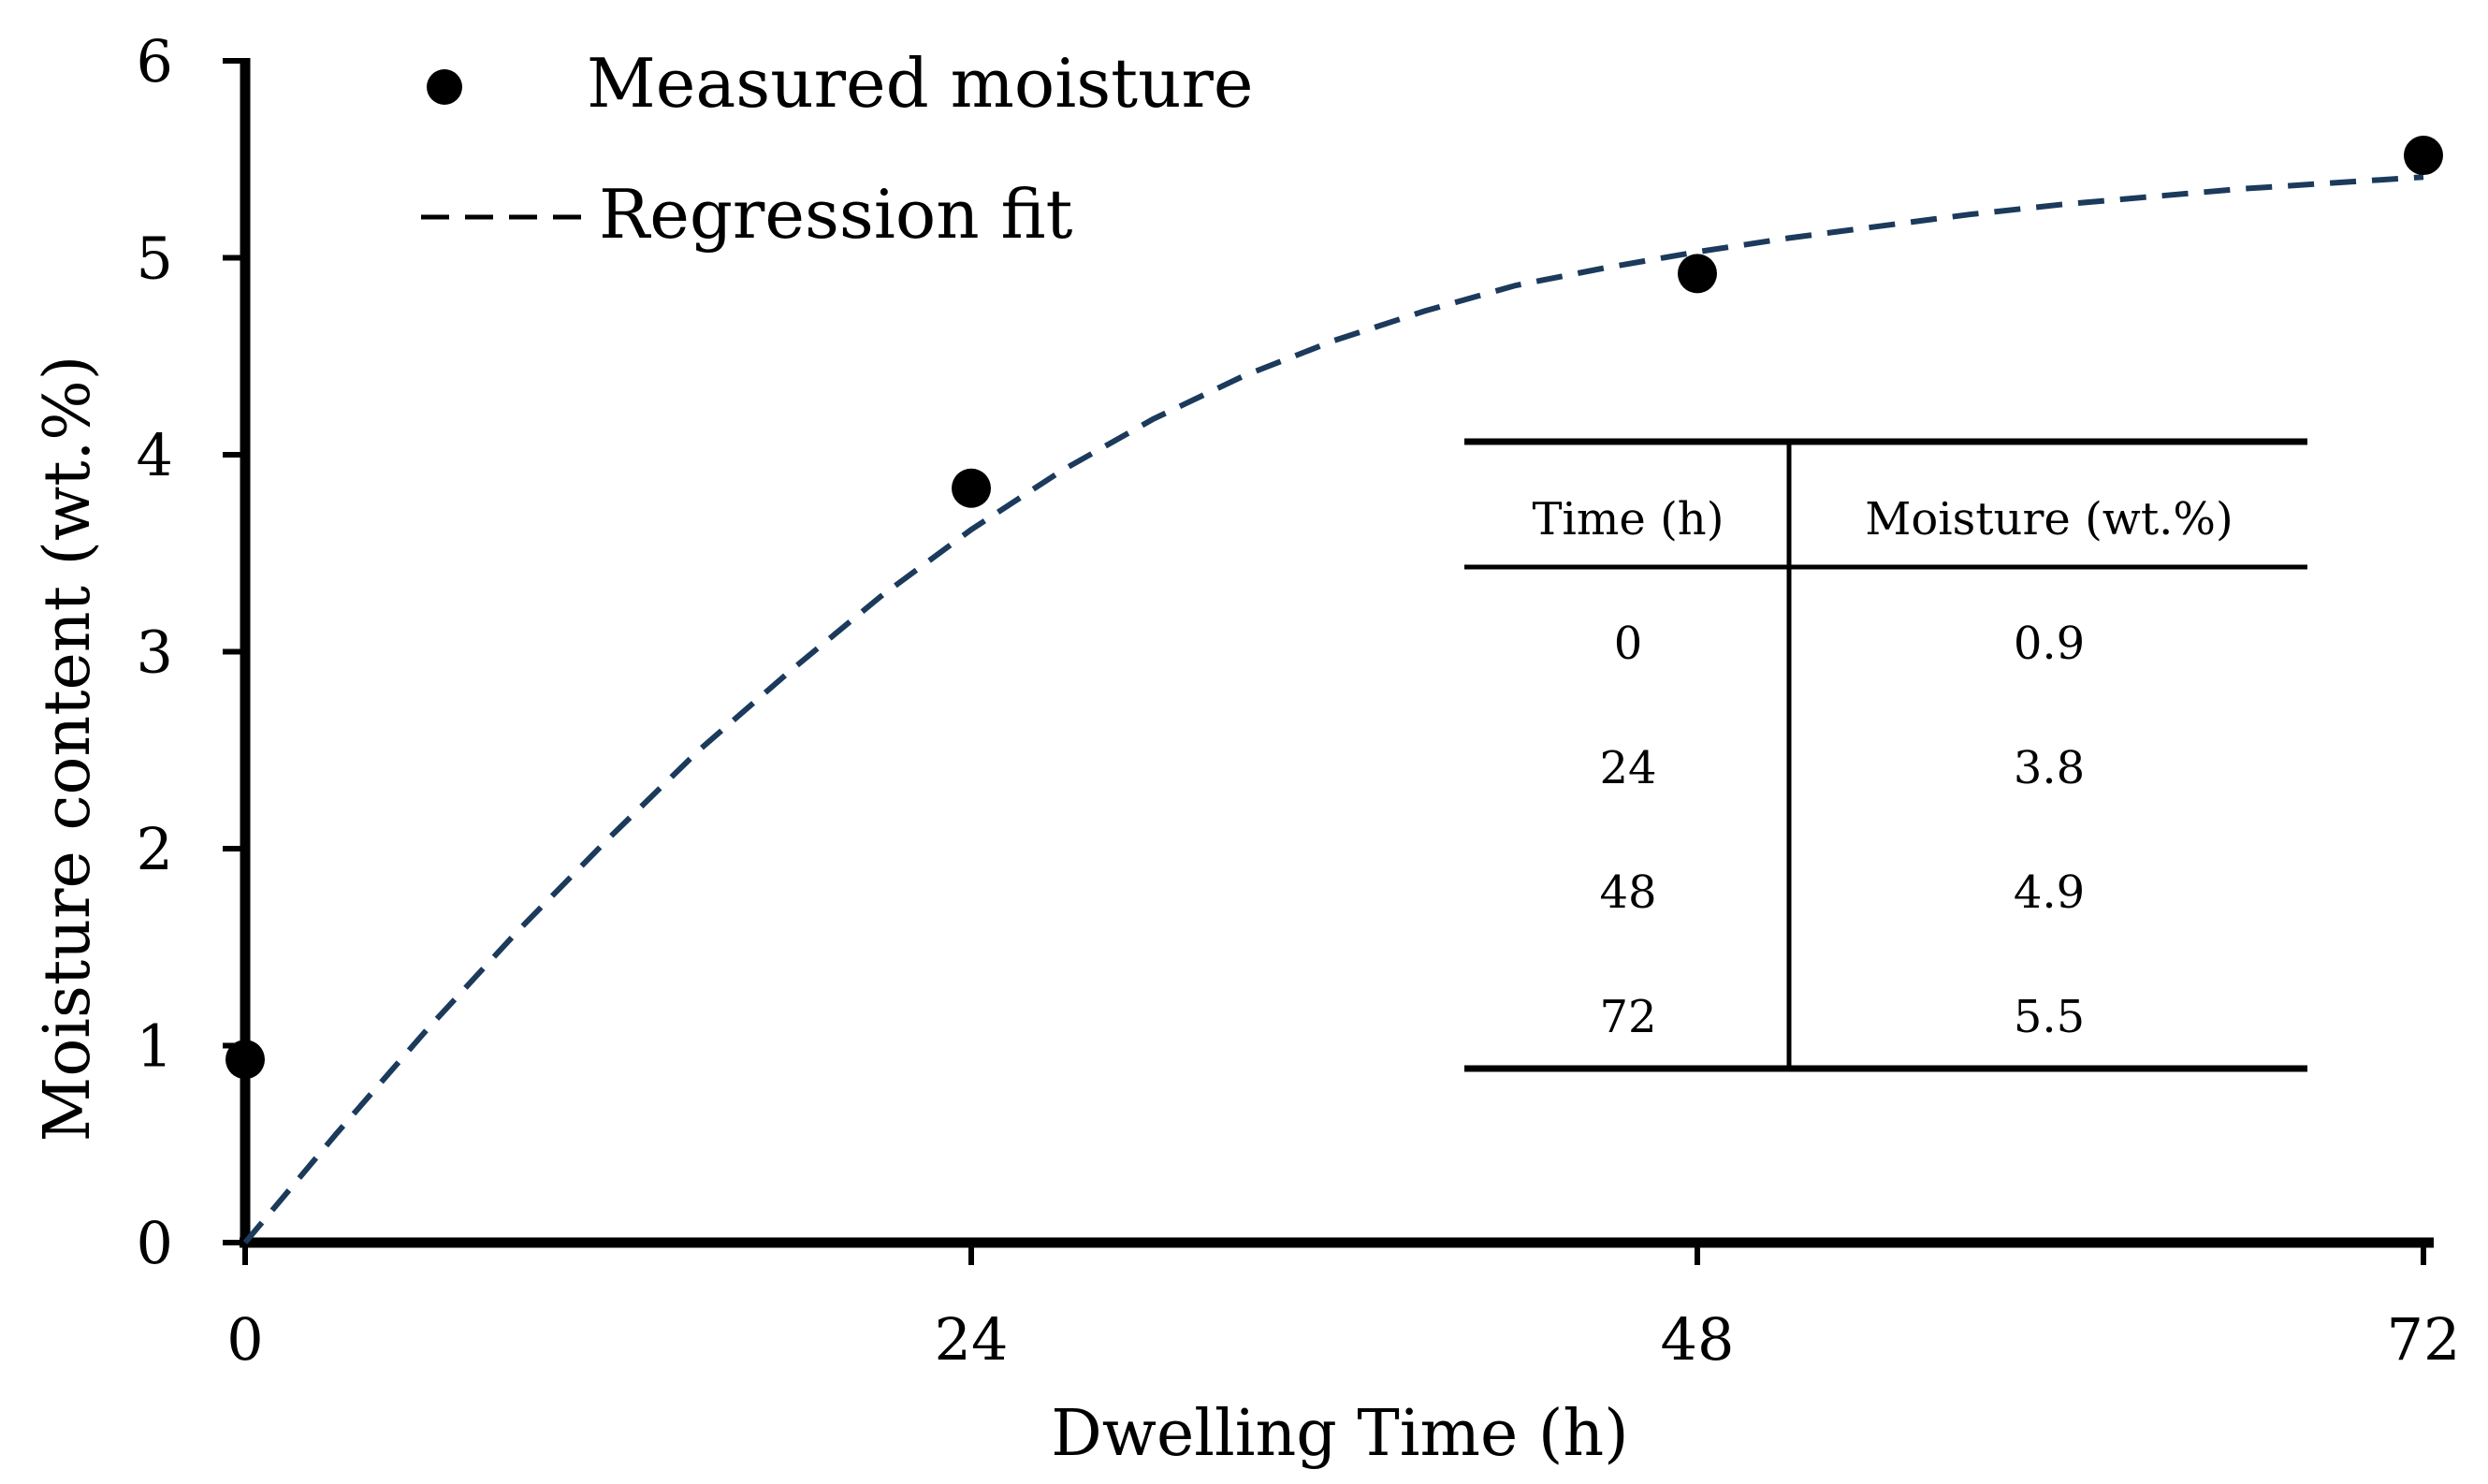  What do you see at coordinates (1628, 519) in the screenshot?
I see `table-header-time: Time (h)` at bounding box center [1628, 519].